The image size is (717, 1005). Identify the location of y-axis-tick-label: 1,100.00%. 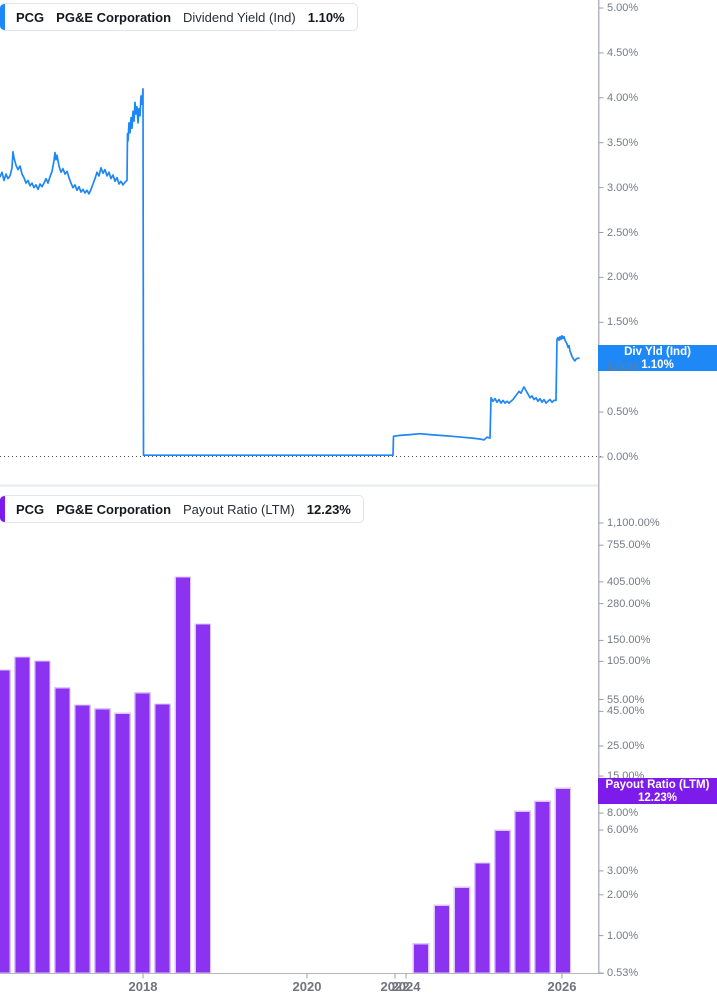
(633, 523).